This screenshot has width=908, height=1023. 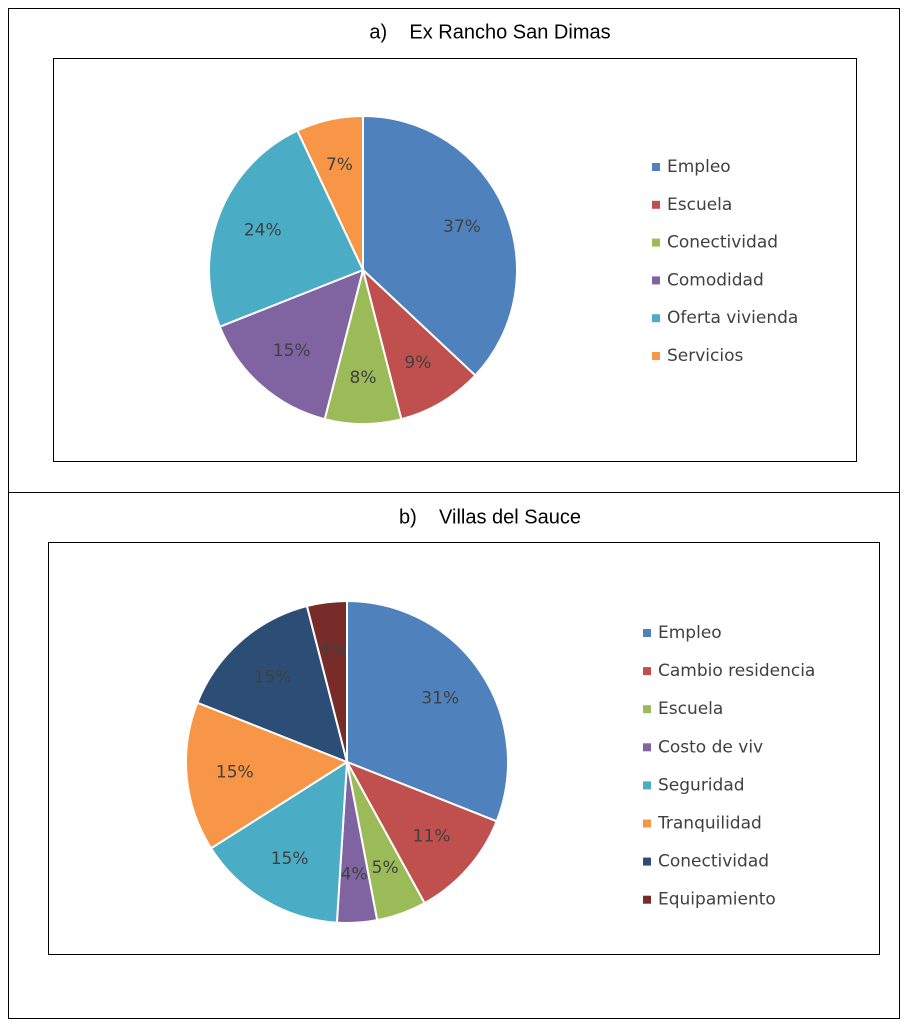 I want to click on data-label: 31%, so click(x=440, y=699).